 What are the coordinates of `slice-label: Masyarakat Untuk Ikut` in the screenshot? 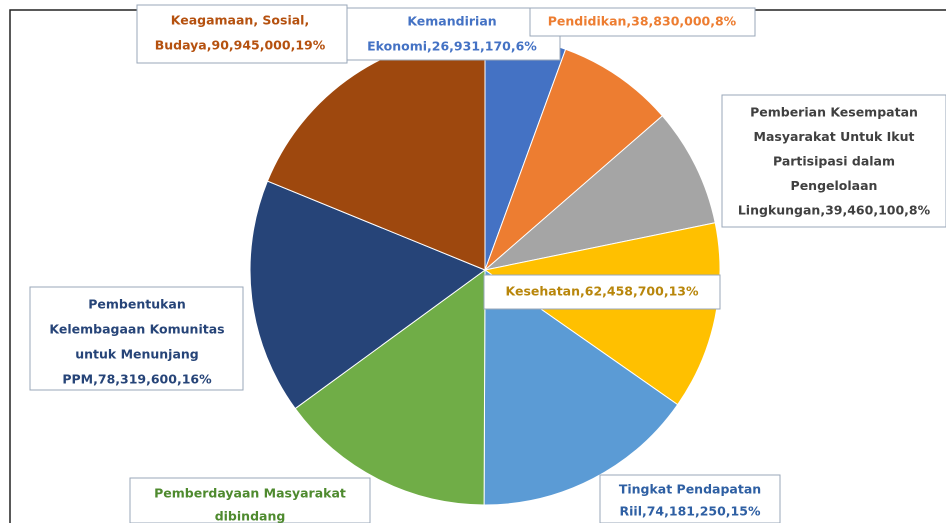 It's located at (834, 136).